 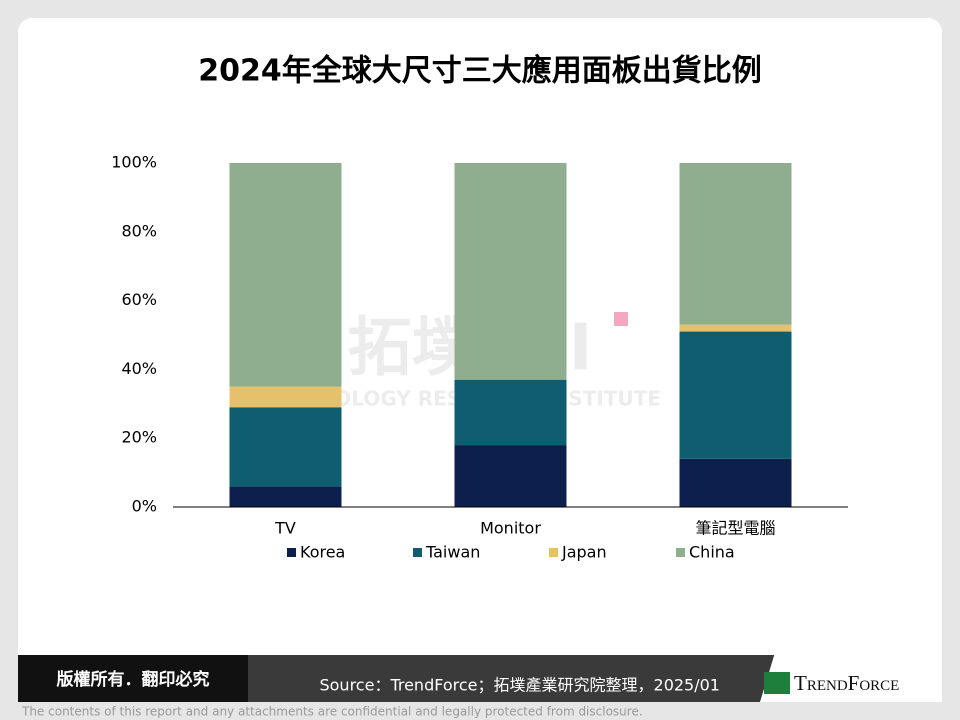 I want to click on x-tick-label: Monitor, so click(x=510, y=528).